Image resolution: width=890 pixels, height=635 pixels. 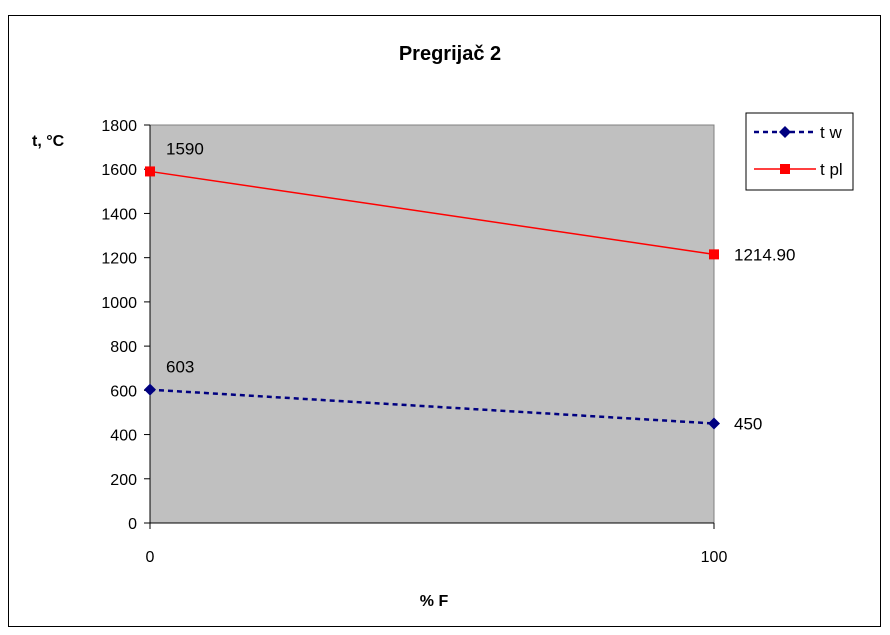 I want to click on y-tick-label: 1200, so click(x=119, y=259).